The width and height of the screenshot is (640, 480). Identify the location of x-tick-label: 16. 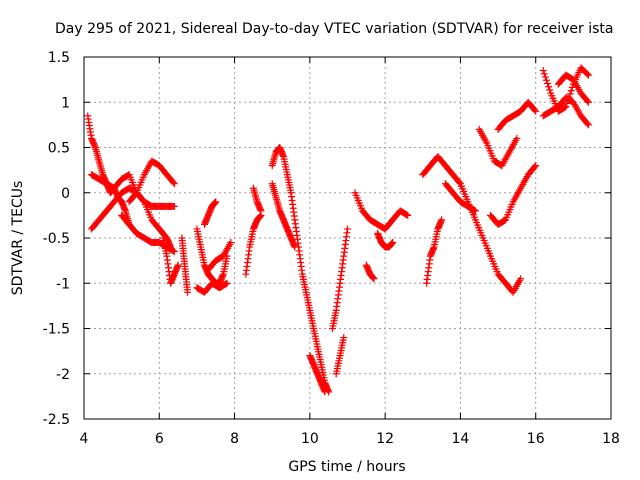
(536, 439).